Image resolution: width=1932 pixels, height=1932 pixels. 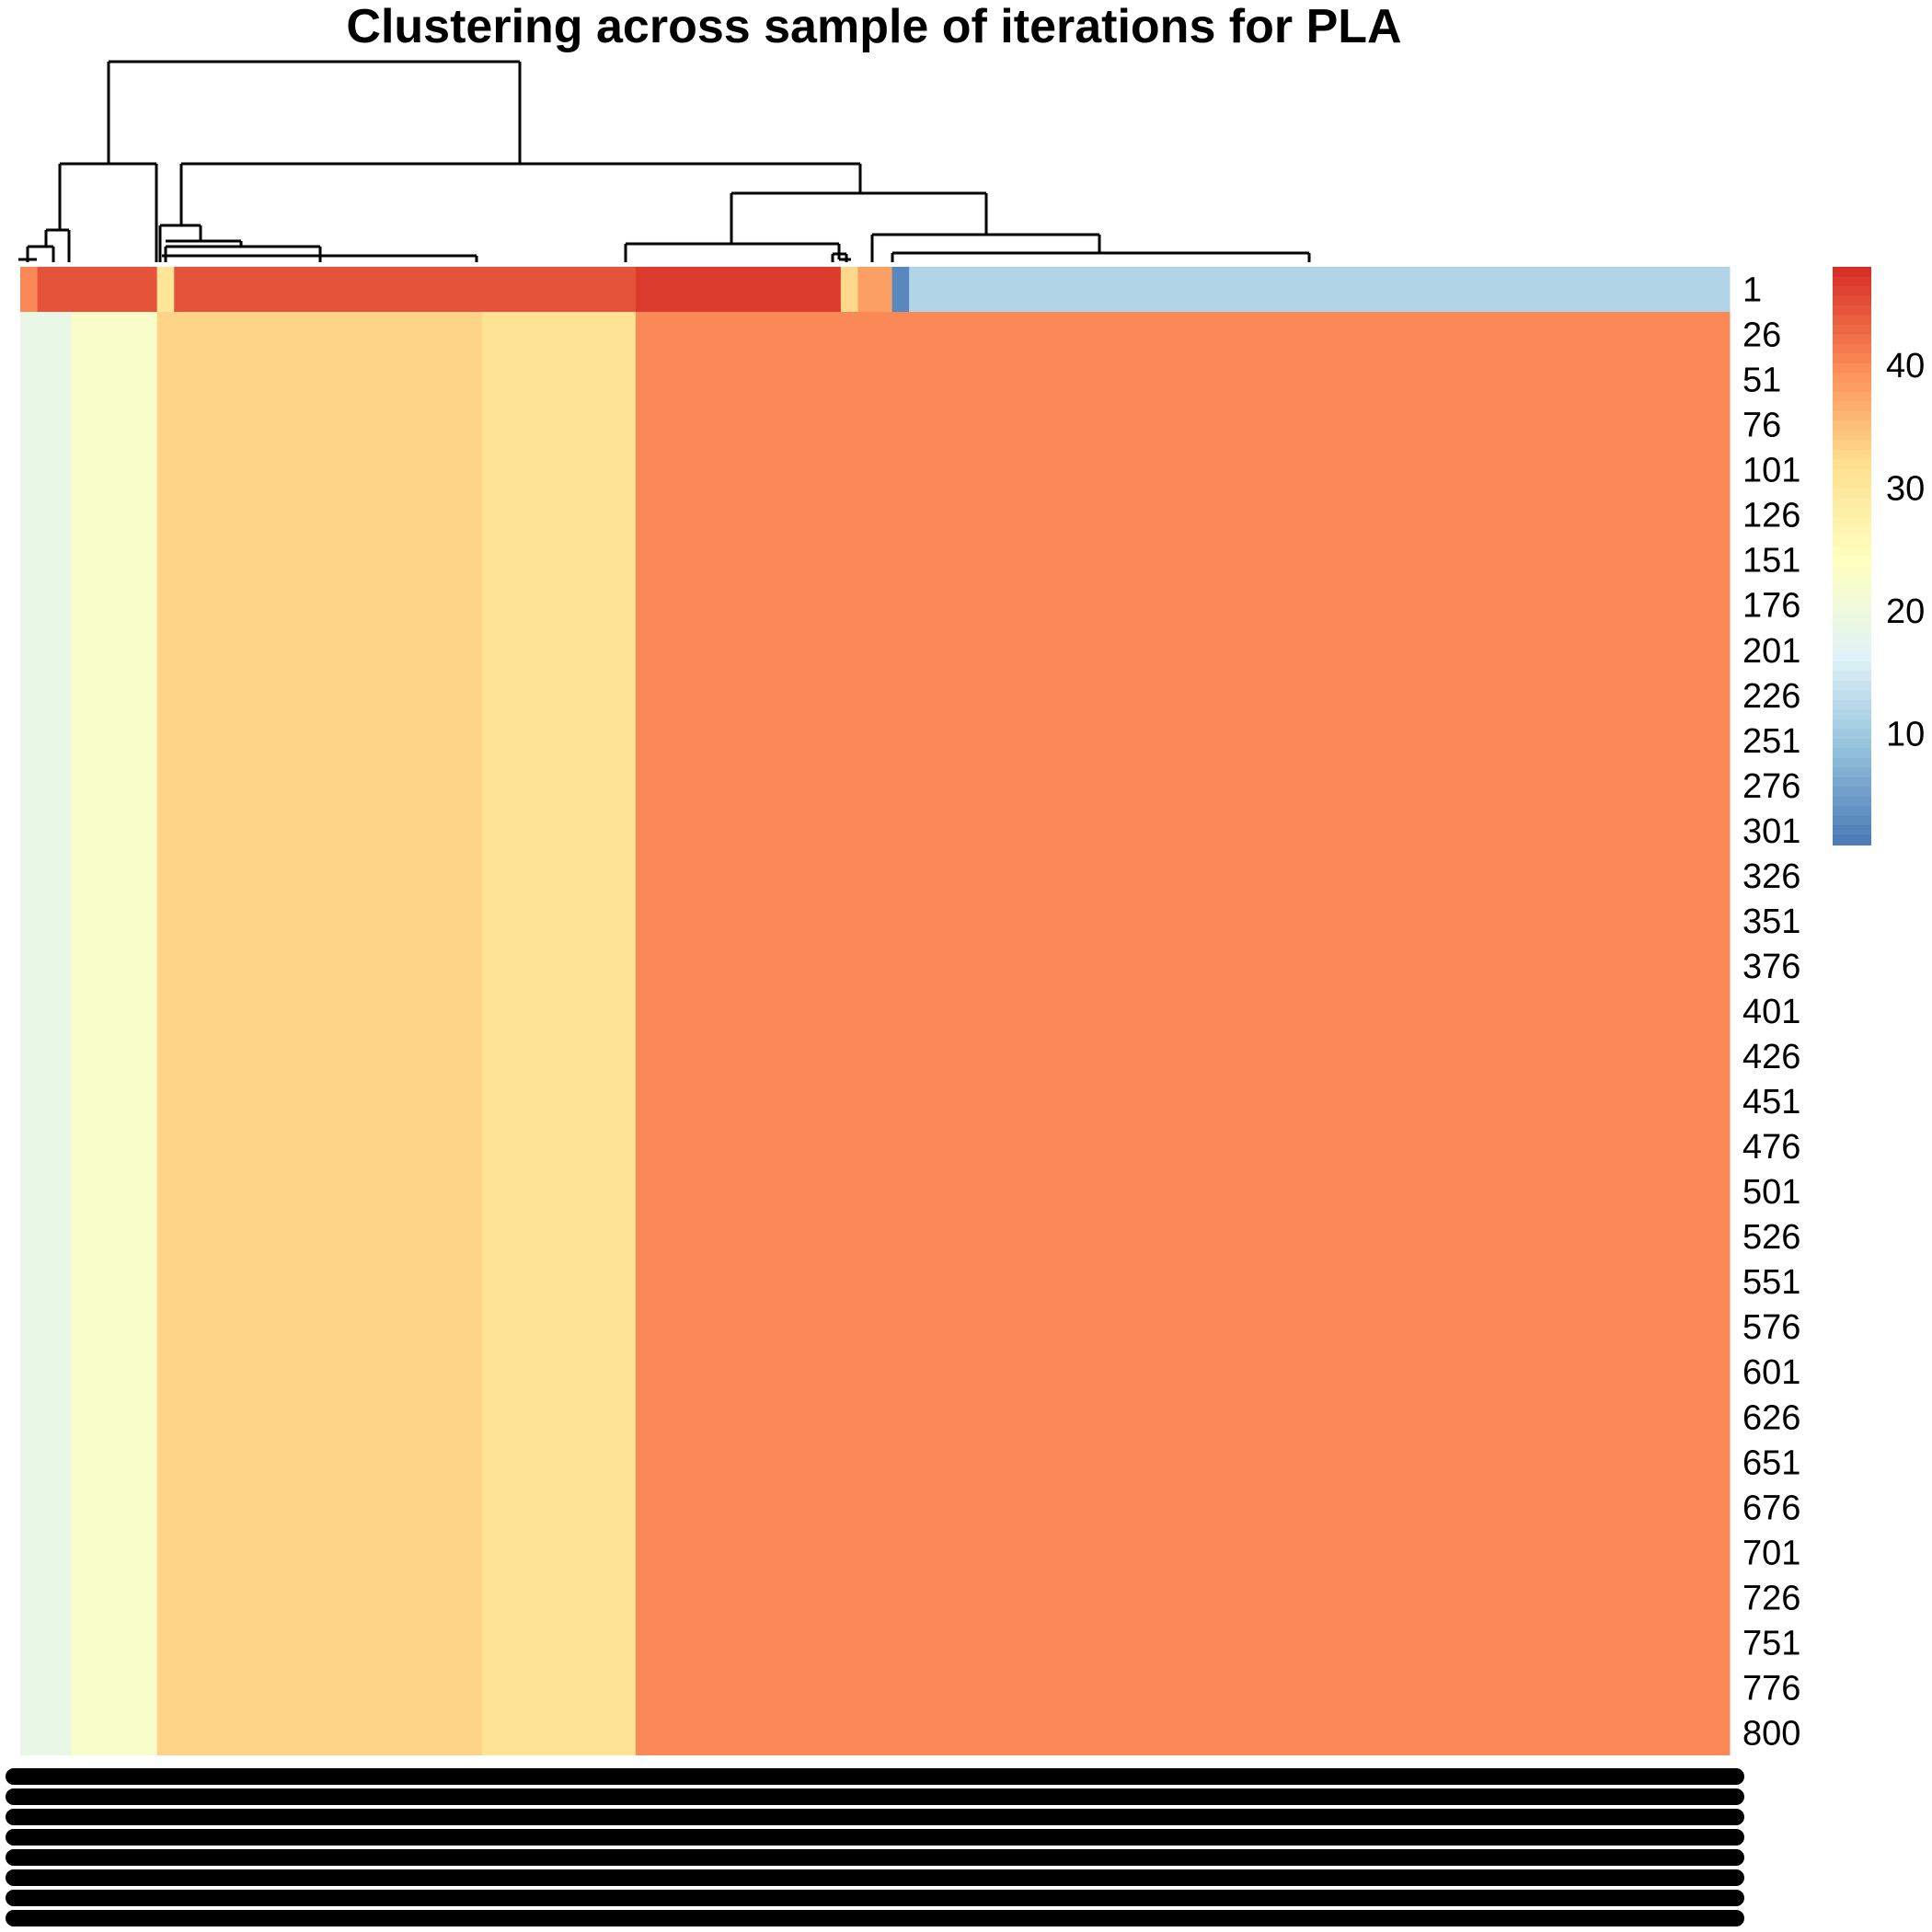 I want to click on row-label: 551, so click(x=1771, y=1282).